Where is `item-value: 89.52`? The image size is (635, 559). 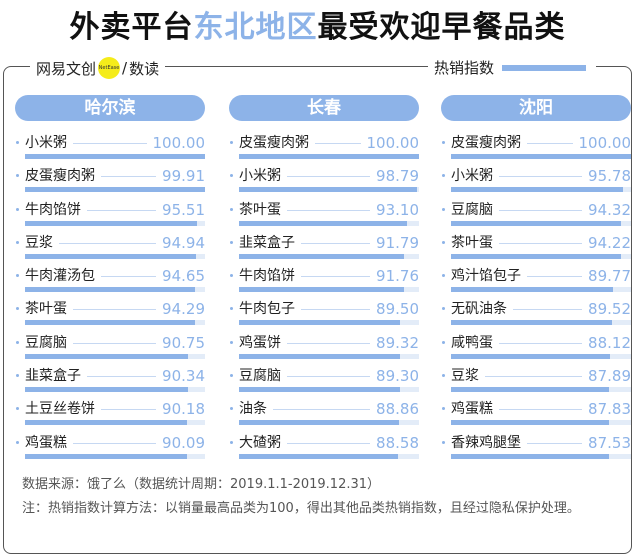 item-value: 89.52 is located at coordinates (606, 309).